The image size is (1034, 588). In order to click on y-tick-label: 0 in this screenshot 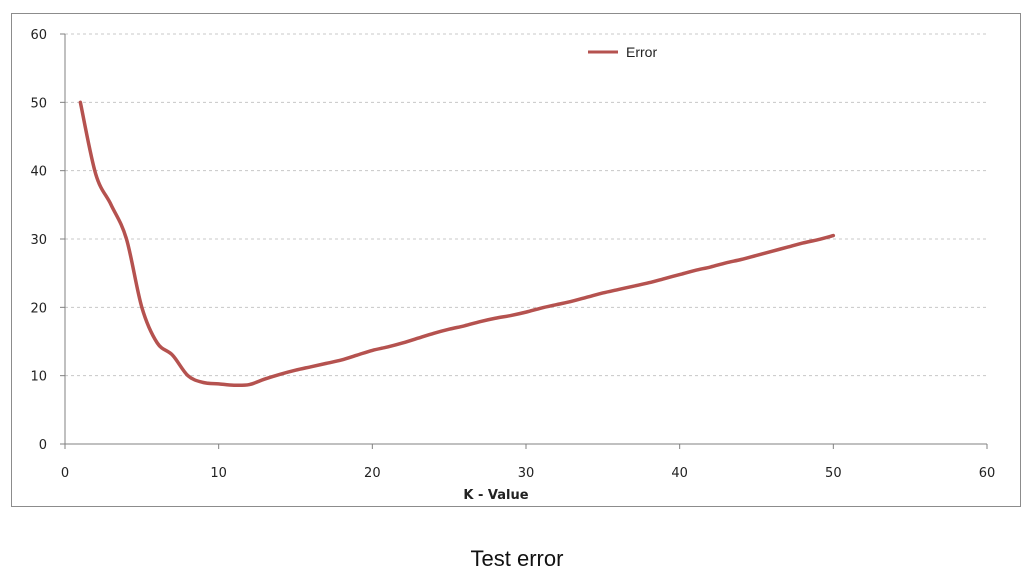, I will do `click(43, 445)`.